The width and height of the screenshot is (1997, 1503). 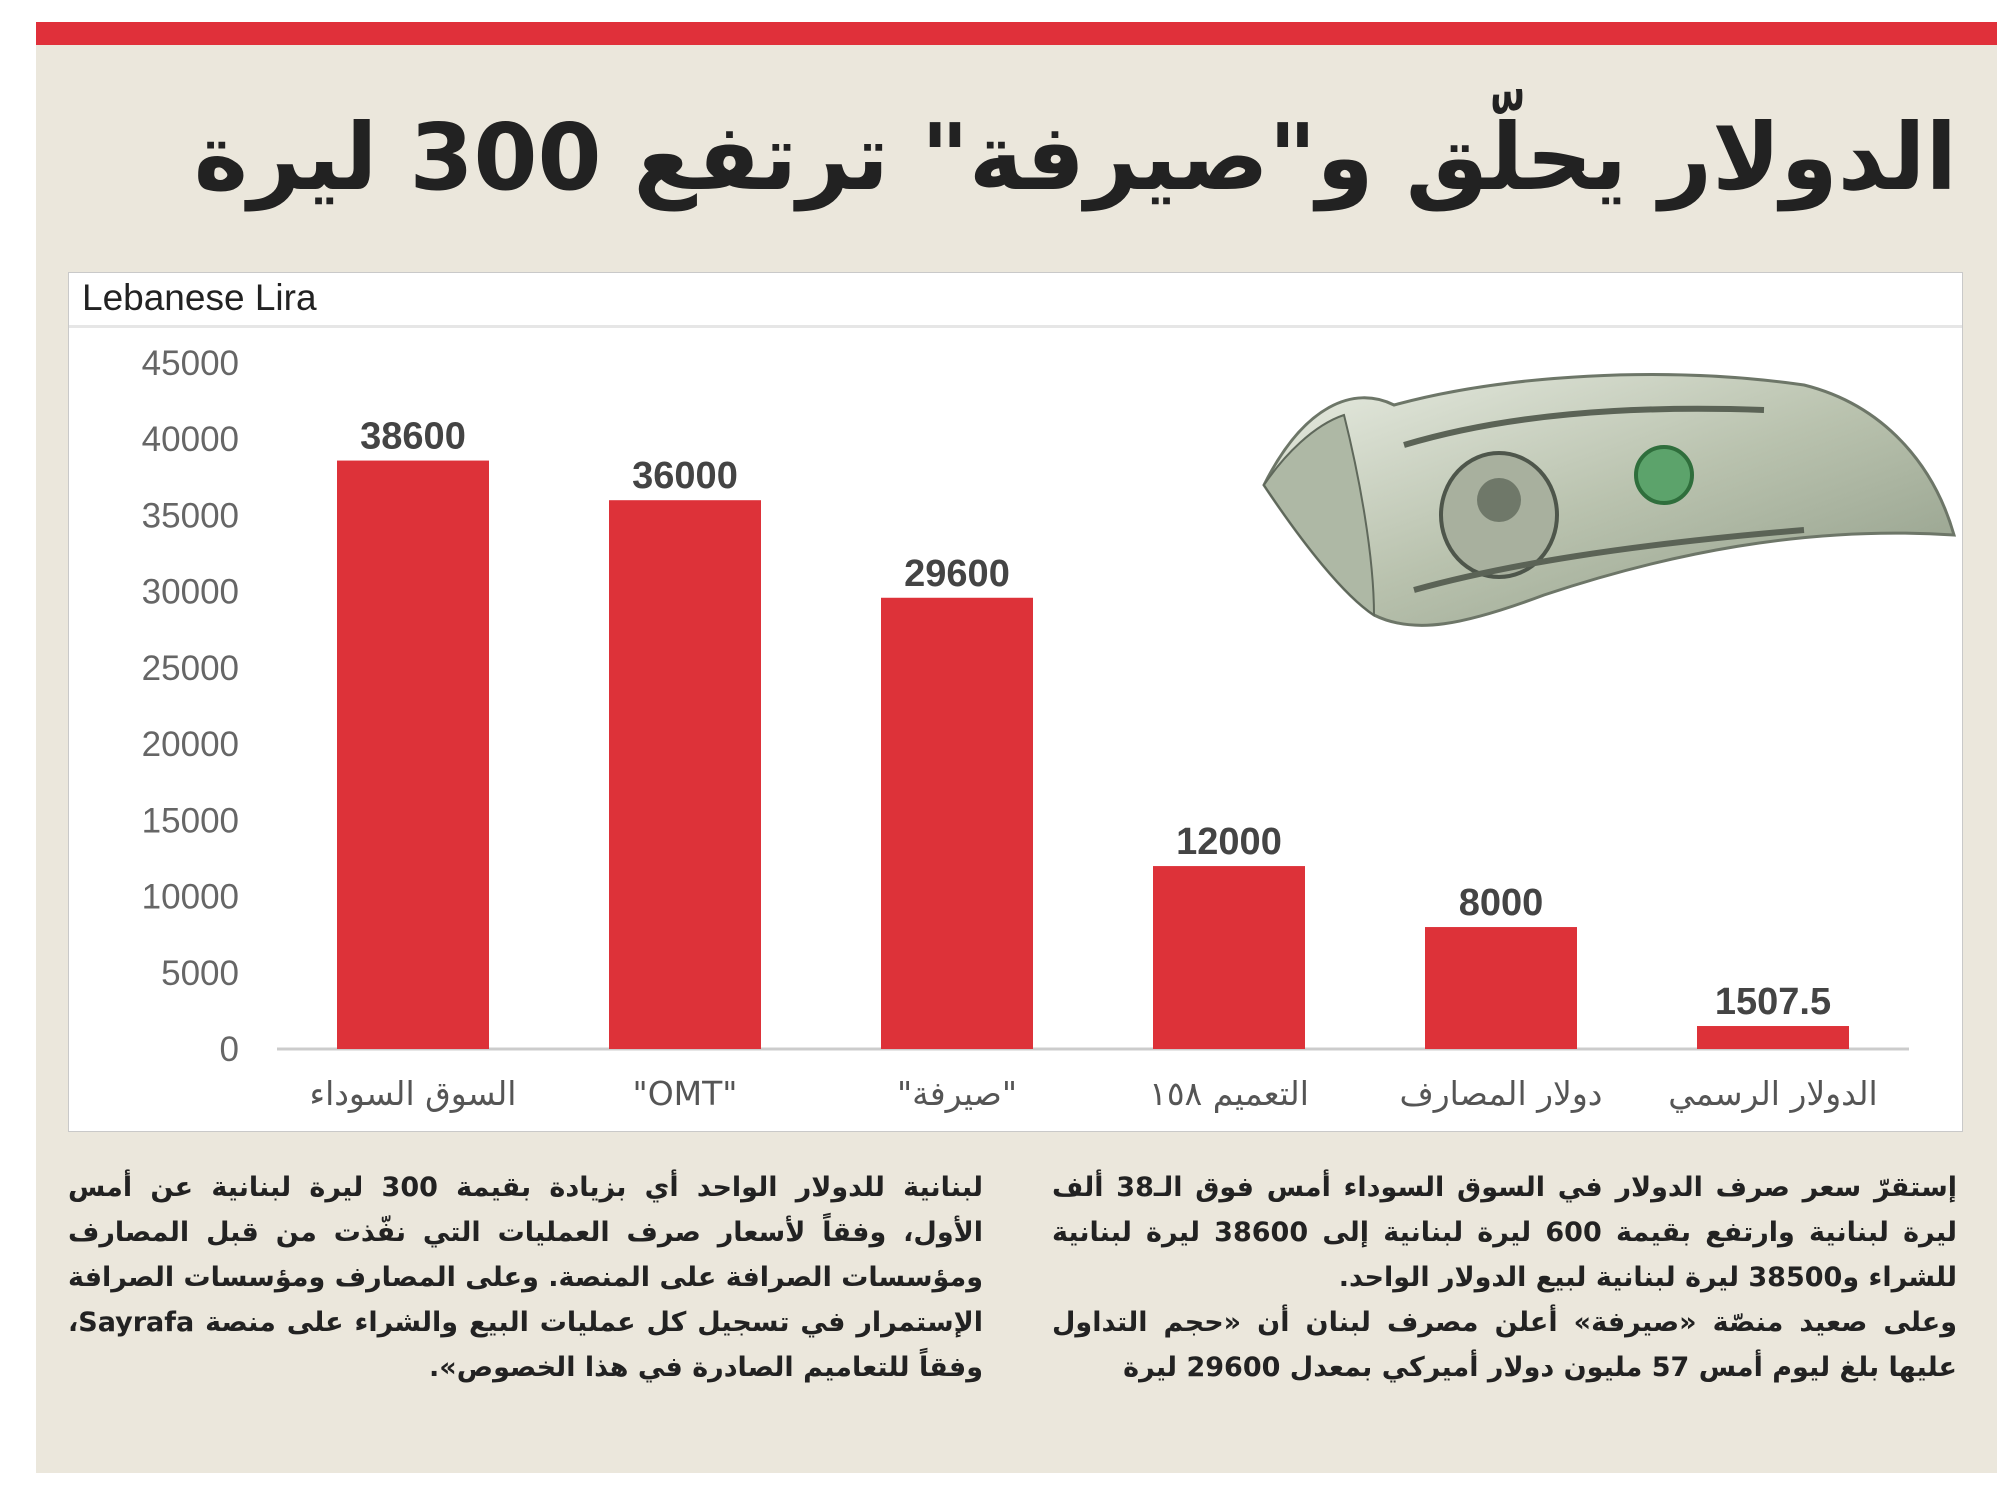 What do you see at coordinates (190, 820) in the screenshot?
I see `y-tick-label: 15000` at bounding box center [190, 820].